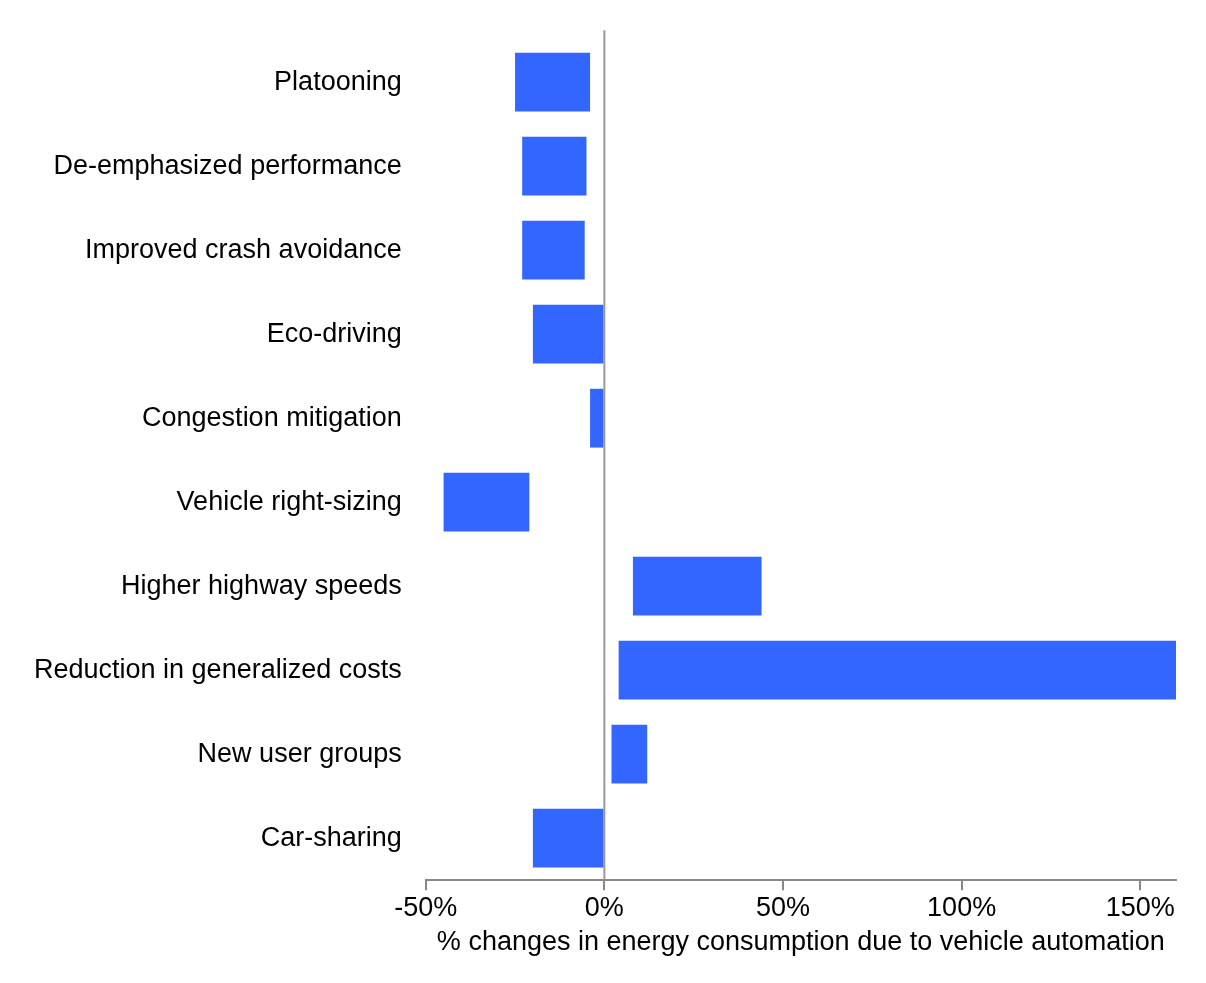 Image resolution: width=1206 pixels, height=983 pixels. Describe the element at coordinates (338, 80) in the screenshot. I see `y-tick-label: Platooning` at that location.